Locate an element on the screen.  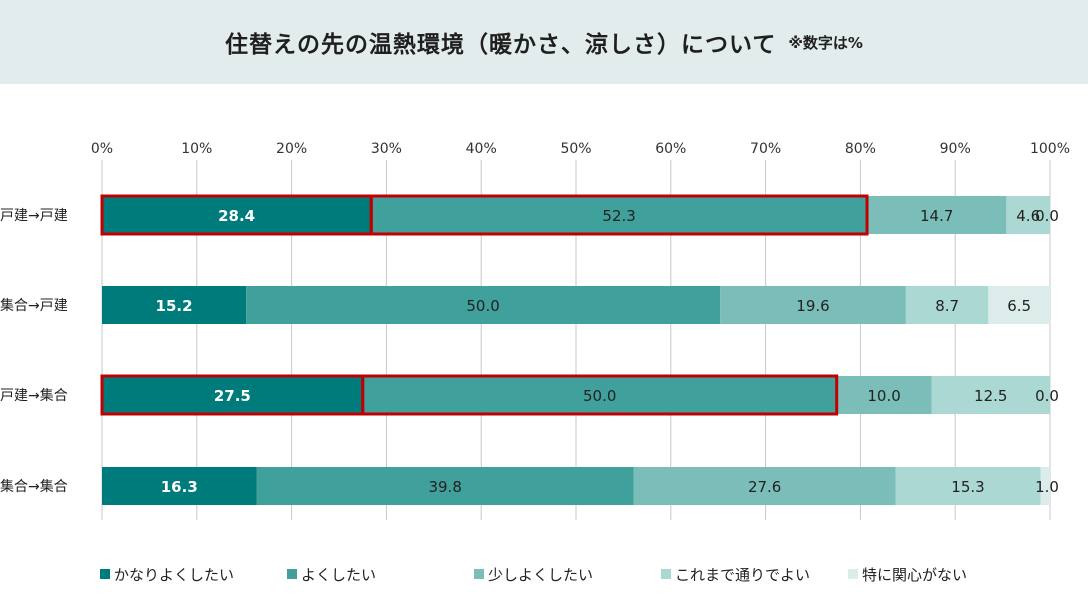
x-tick-label: 0% is located at coordinates (102, 149).